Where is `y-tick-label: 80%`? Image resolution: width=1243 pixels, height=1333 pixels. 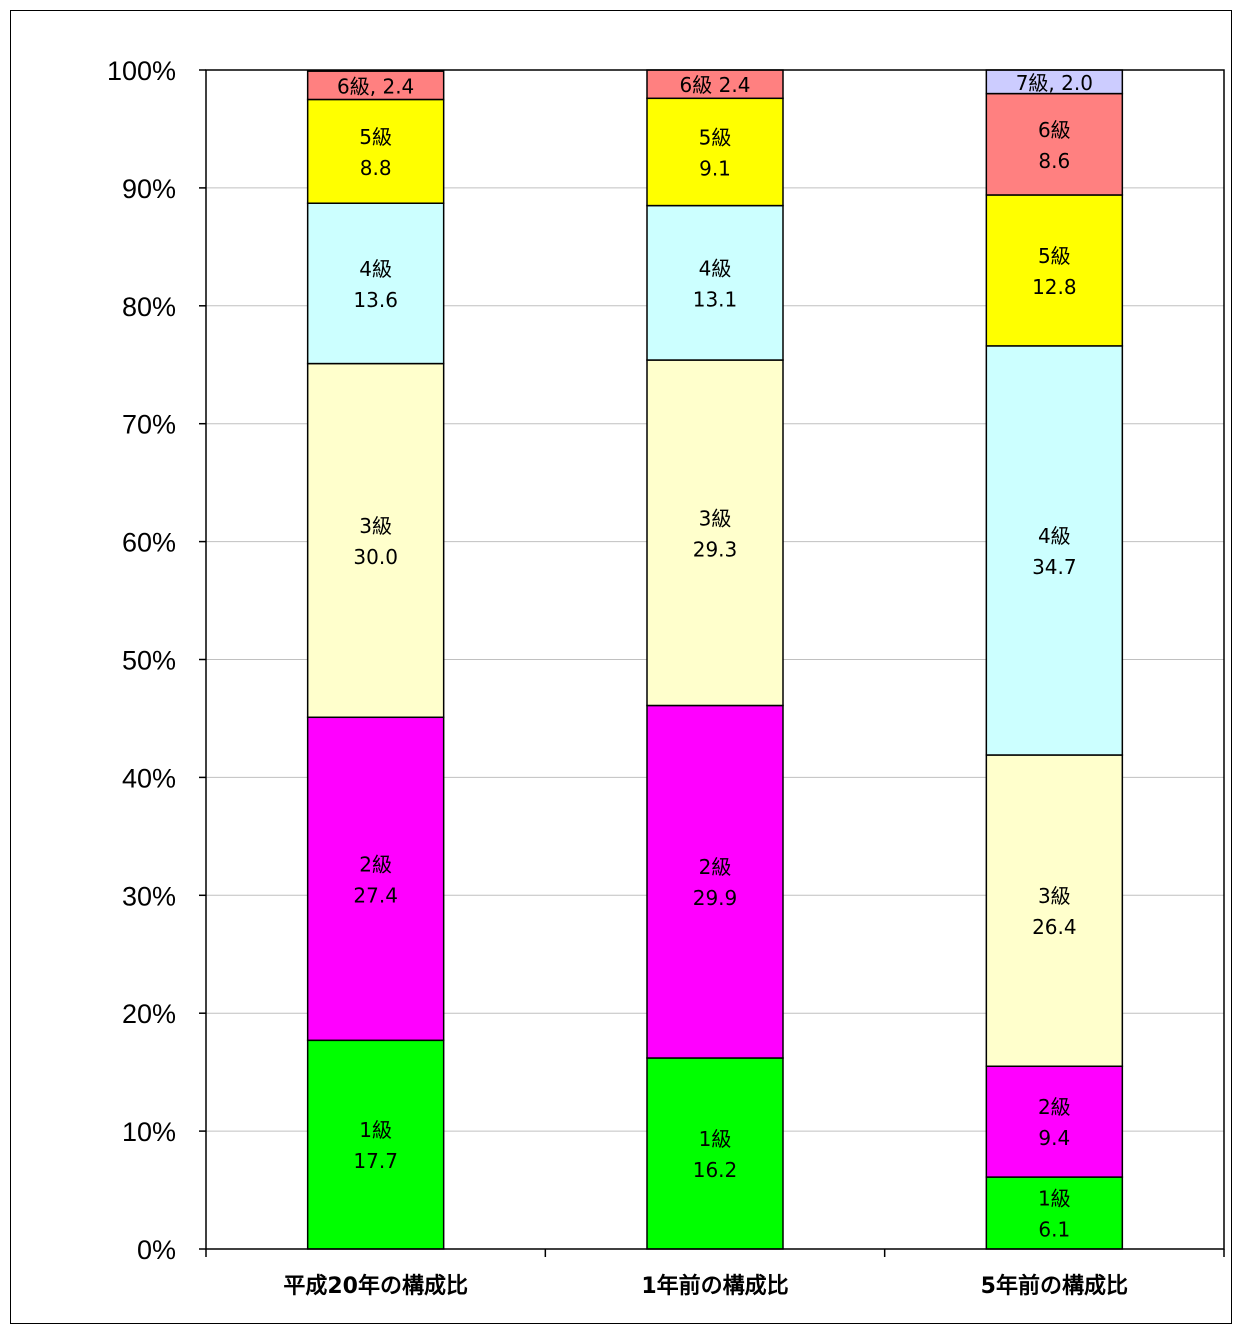
y-tick-label: 80% is located at coordinates (149, 307).